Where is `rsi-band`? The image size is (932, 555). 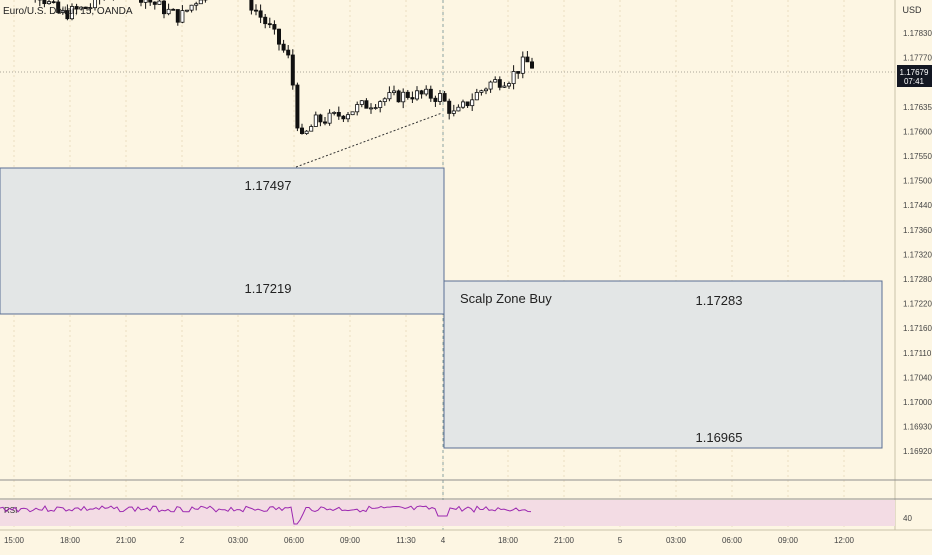
rsi-band is located at coordinates (447, 513).